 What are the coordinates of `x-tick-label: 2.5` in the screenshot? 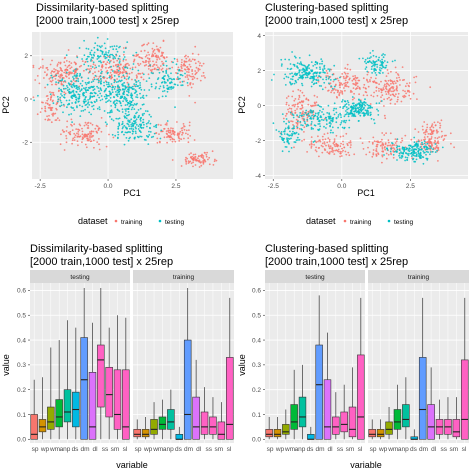 It's located at (175, 186).